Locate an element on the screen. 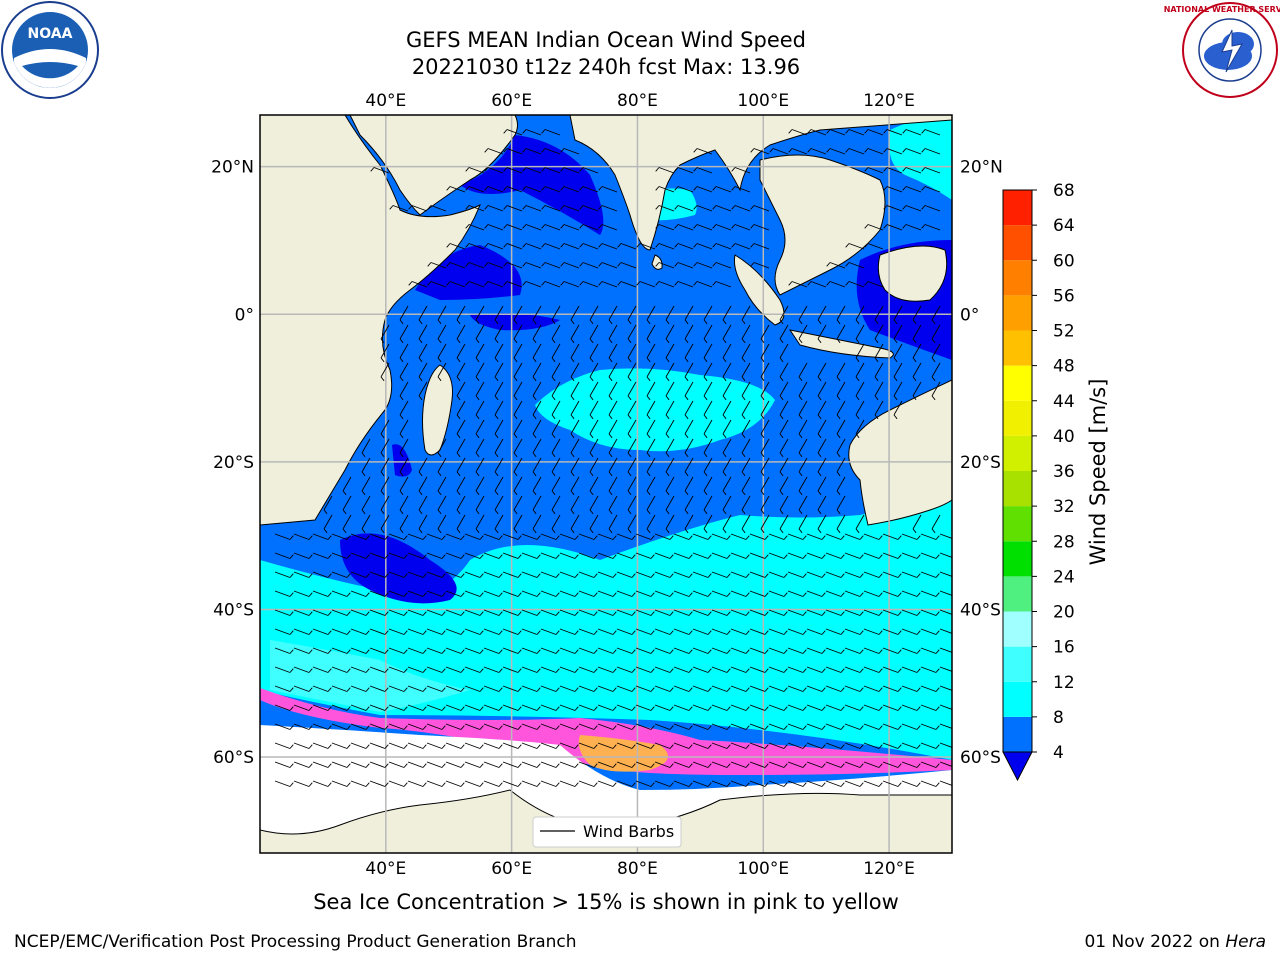  lon-tick-top-4: 120°E is located at coordinates (889, 101).